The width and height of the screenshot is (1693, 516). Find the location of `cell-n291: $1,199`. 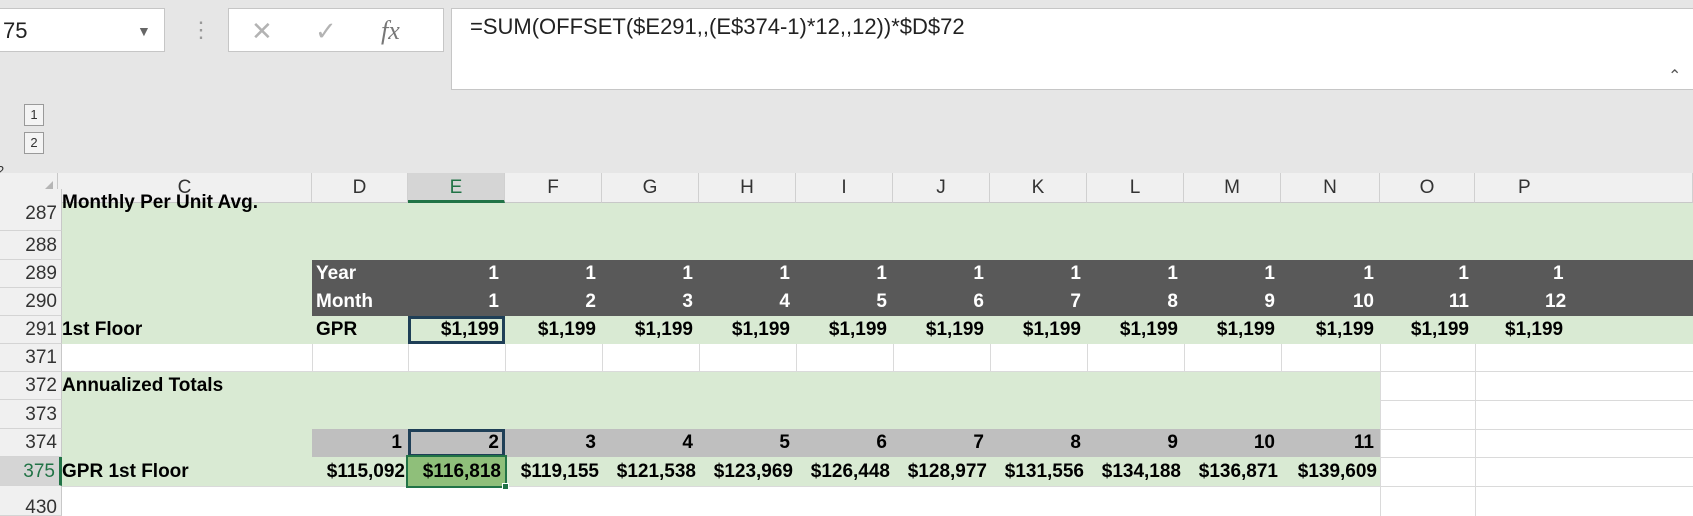

cell-n291: $1,199 is located at coordinates (1344, 329).